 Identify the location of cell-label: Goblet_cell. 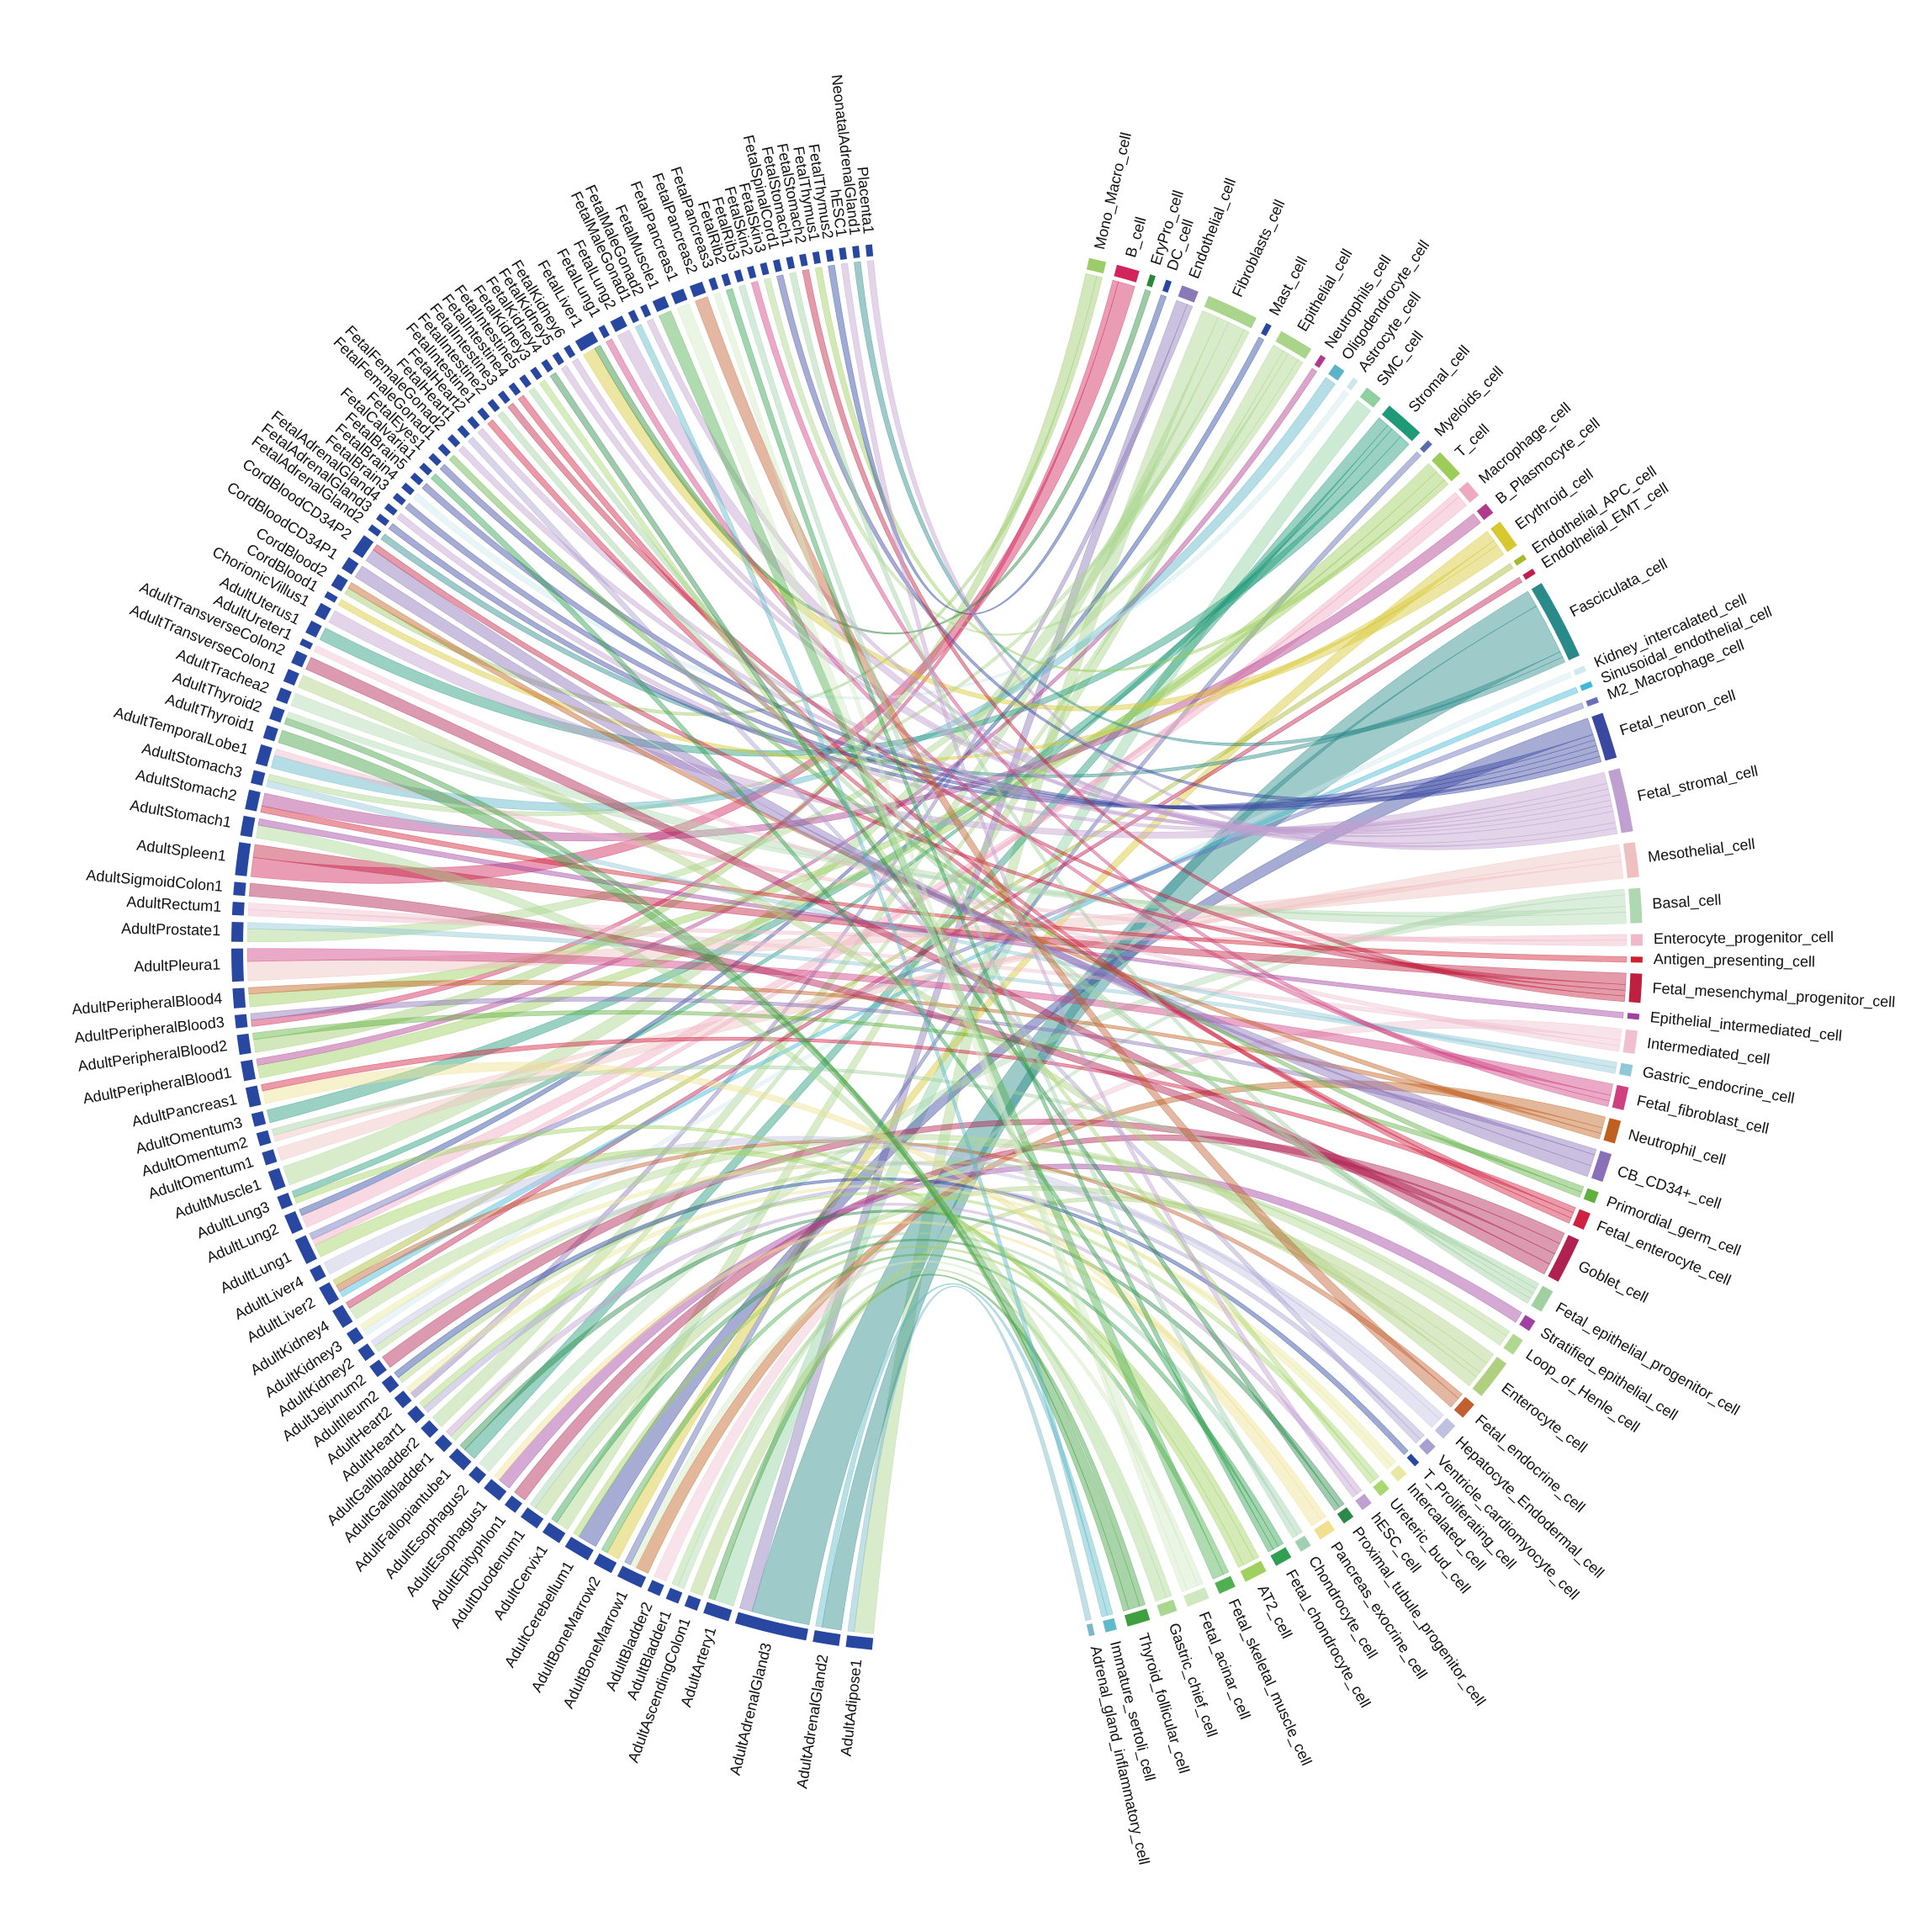
(1613, 1282).